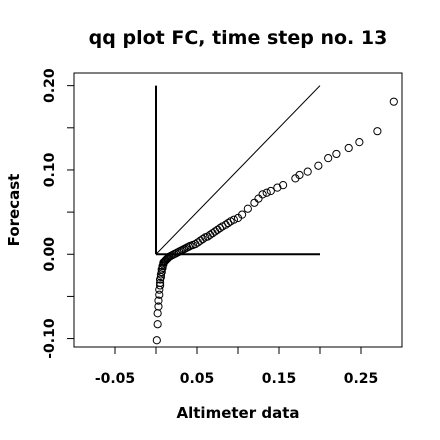 This screenshot has height=440, width=440. I want to click on x-axis: -0.05 0.05 0.15 0.25, so click(237, 366).